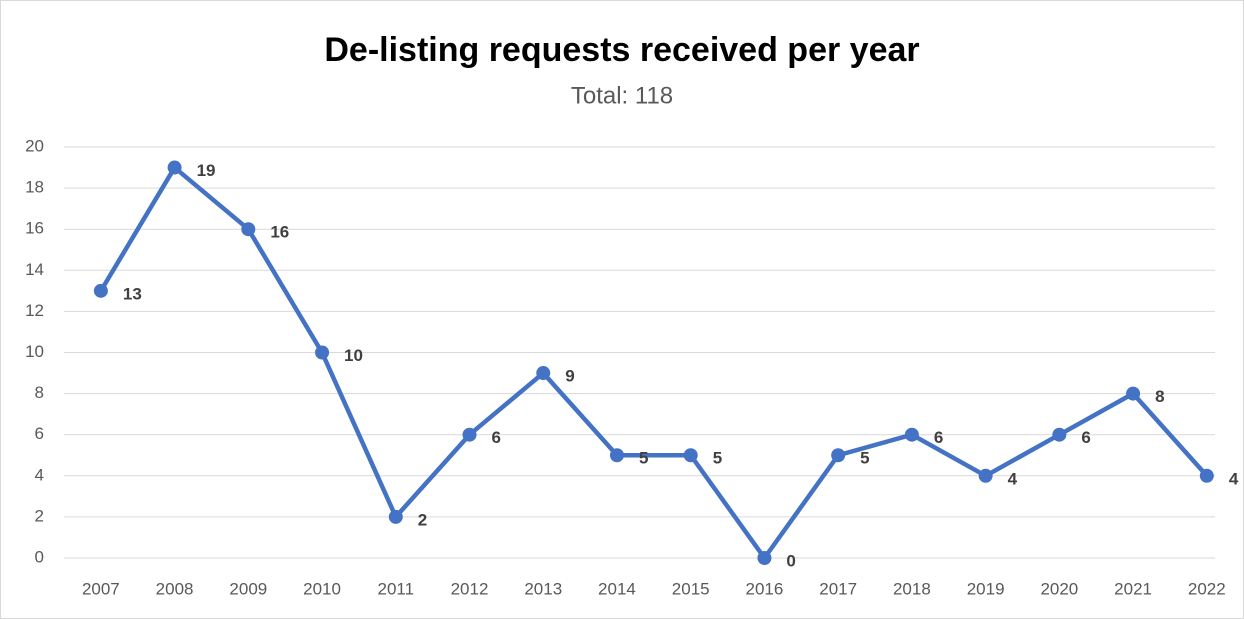 This screenshot has width=1244, height=619. What do you see at coordinates (279, 232) in the screenshot?
I see `data-label: 16` at bounding box center [279, 232].